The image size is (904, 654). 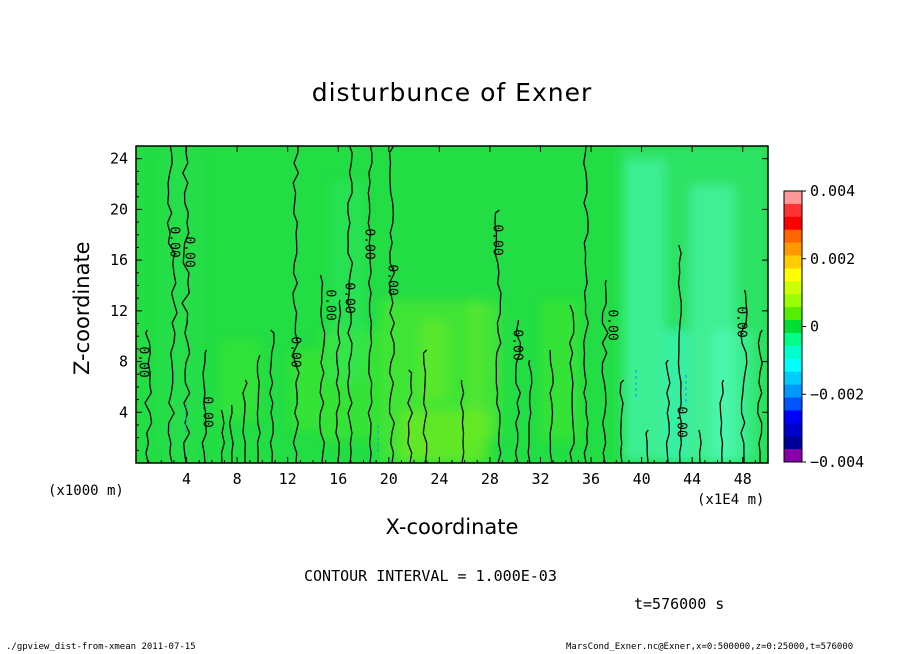 I want to click on x-tick-label: 12, so click(x=288, y=479).